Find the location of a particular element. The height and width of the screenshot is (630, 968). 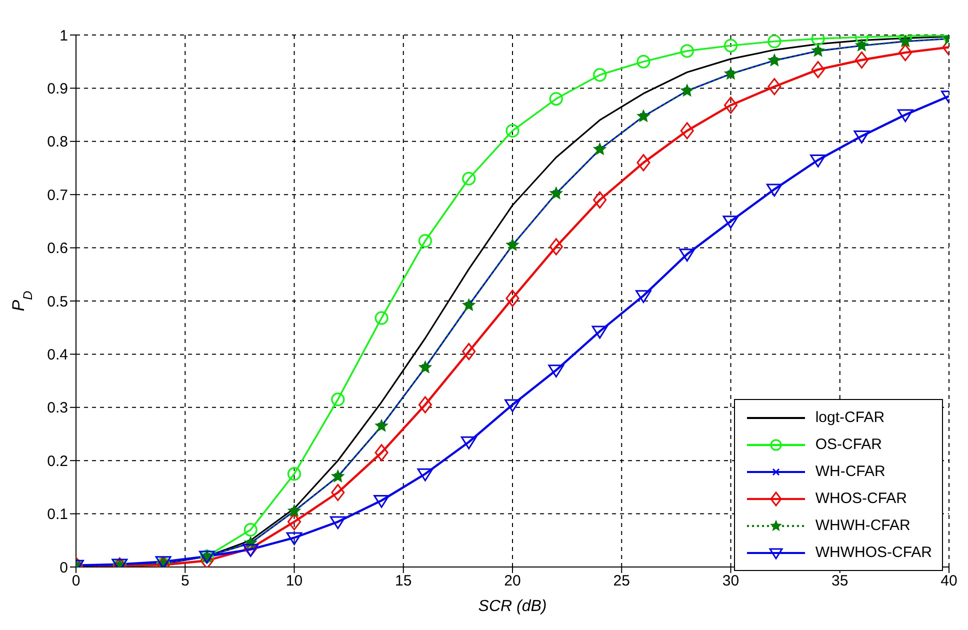

x-axis-title: SCR (dB) is located at coordinates (512, 606).